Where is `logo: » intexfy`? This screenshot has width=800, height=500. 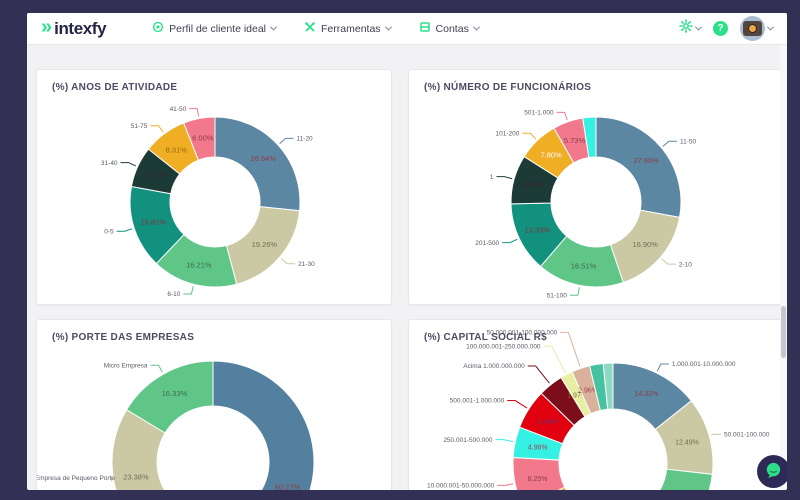 logo: » intexfy is located at coordinates (74, 27).